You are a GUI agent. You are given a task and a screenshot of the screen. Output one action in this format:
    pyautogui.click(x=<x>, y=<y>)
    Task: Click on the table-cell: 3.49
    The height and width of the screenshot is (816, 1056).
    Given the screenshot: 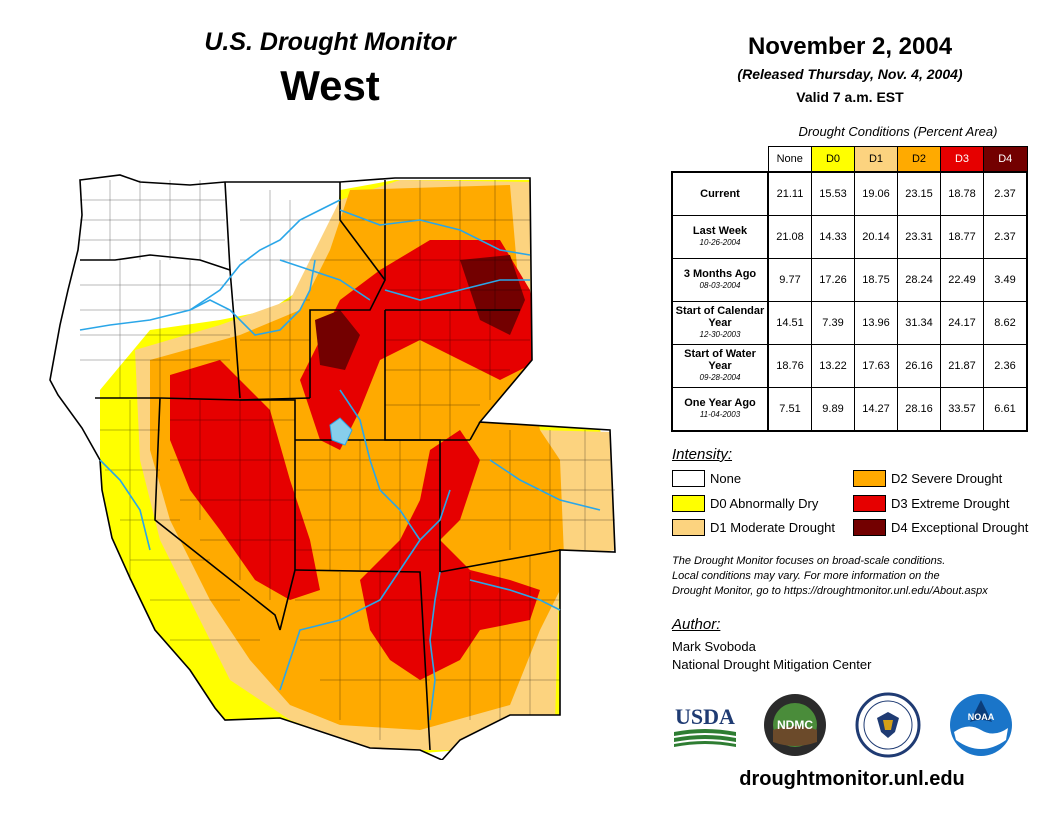 What is the action you would take?
    pyautogui.click(x=1005, y=280)
    